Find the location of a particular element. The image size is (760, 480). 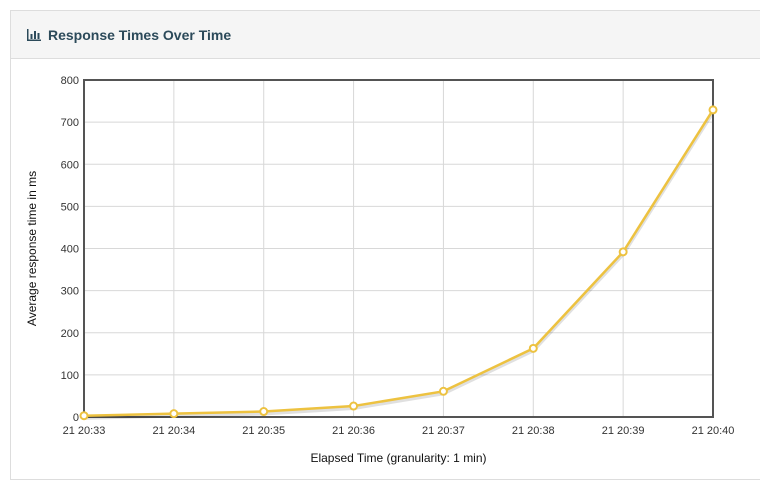

y-axis-title: Average response time in ms is located at coordinates (32, 248).